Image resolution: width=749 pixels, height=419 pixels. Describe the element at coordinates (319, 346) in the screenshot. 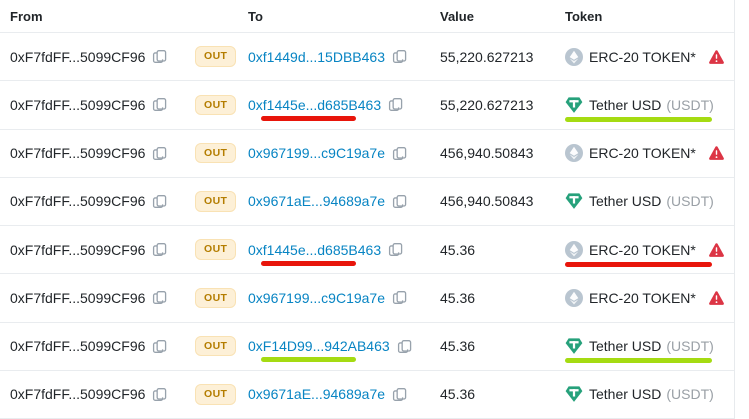

I see `to-address-link: 0xF14D99...942AB463` at that location.